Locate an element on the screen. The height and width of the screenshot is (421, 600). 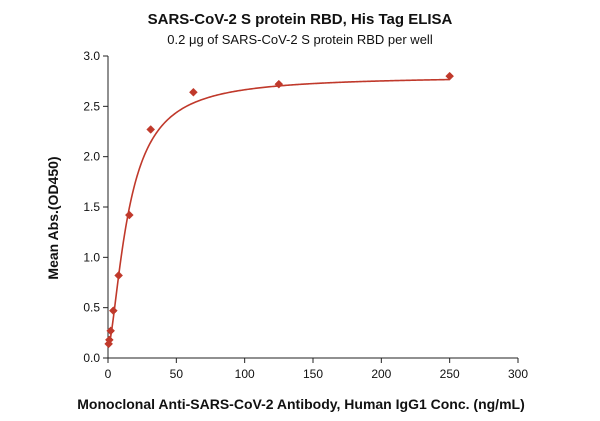
x-tick-label: 300 is located at coordinates (518, 374).